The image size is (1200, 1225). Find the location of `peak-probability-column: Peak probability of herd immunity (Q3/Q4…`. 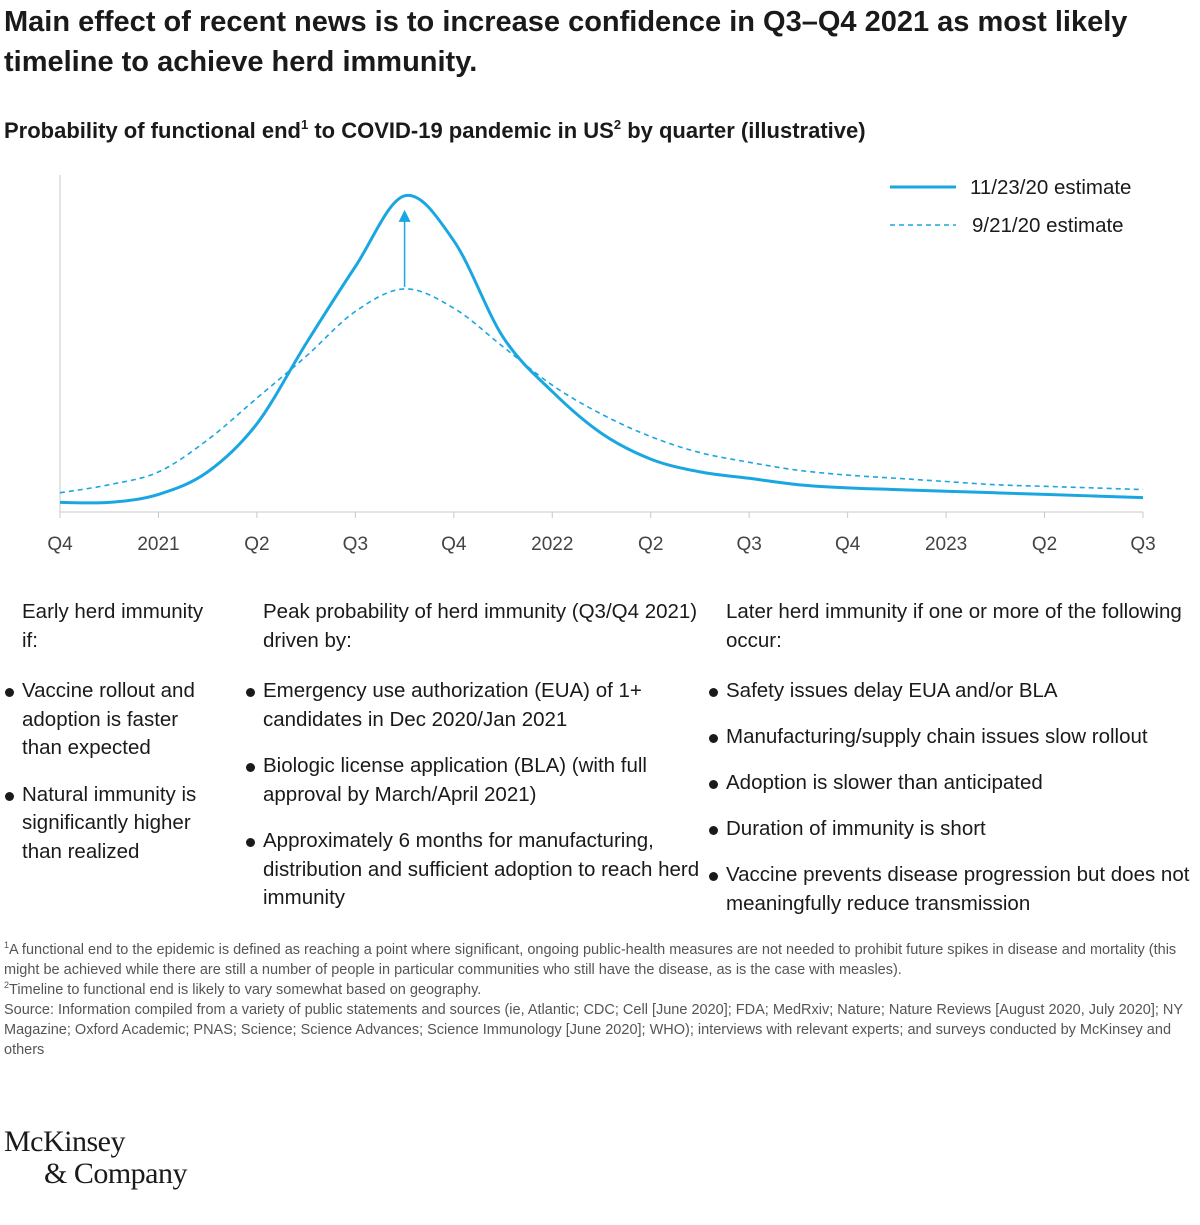

peak-probability-column: Peak probability of herd immunity (Q3/Q4… is located at coordinates (472, 764).